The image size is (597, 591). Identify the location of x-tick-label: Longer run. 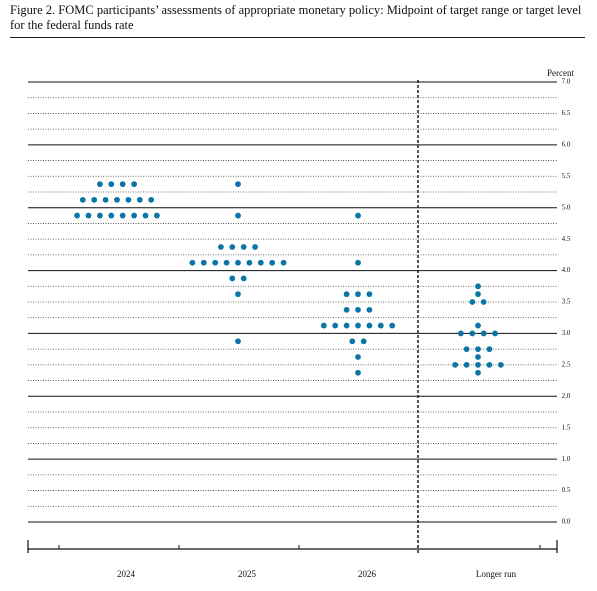
(496, 574).